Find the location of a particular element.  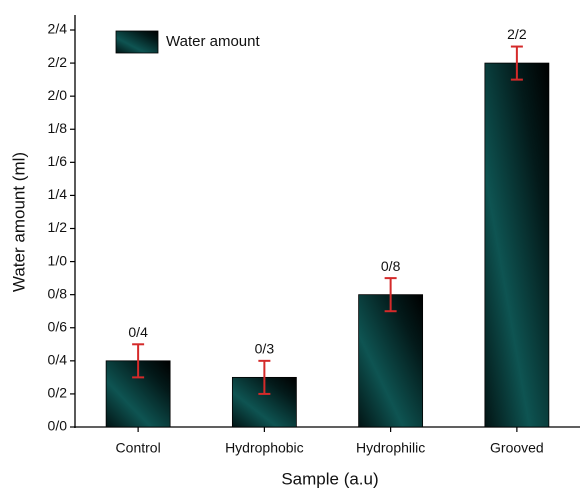

y-tick-label: 0/0 is located at coordinates (58, 426).